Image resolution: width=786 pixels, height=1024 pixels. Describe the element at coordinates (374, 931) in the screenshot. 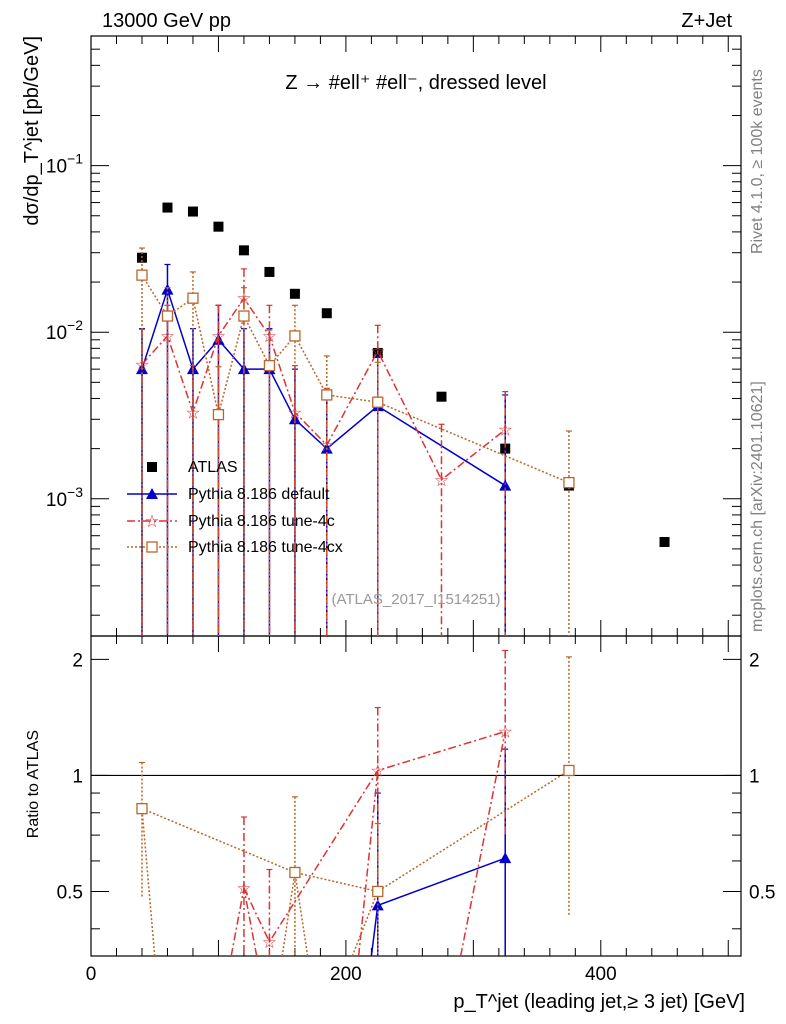

I see `default-line-segment` at that location.